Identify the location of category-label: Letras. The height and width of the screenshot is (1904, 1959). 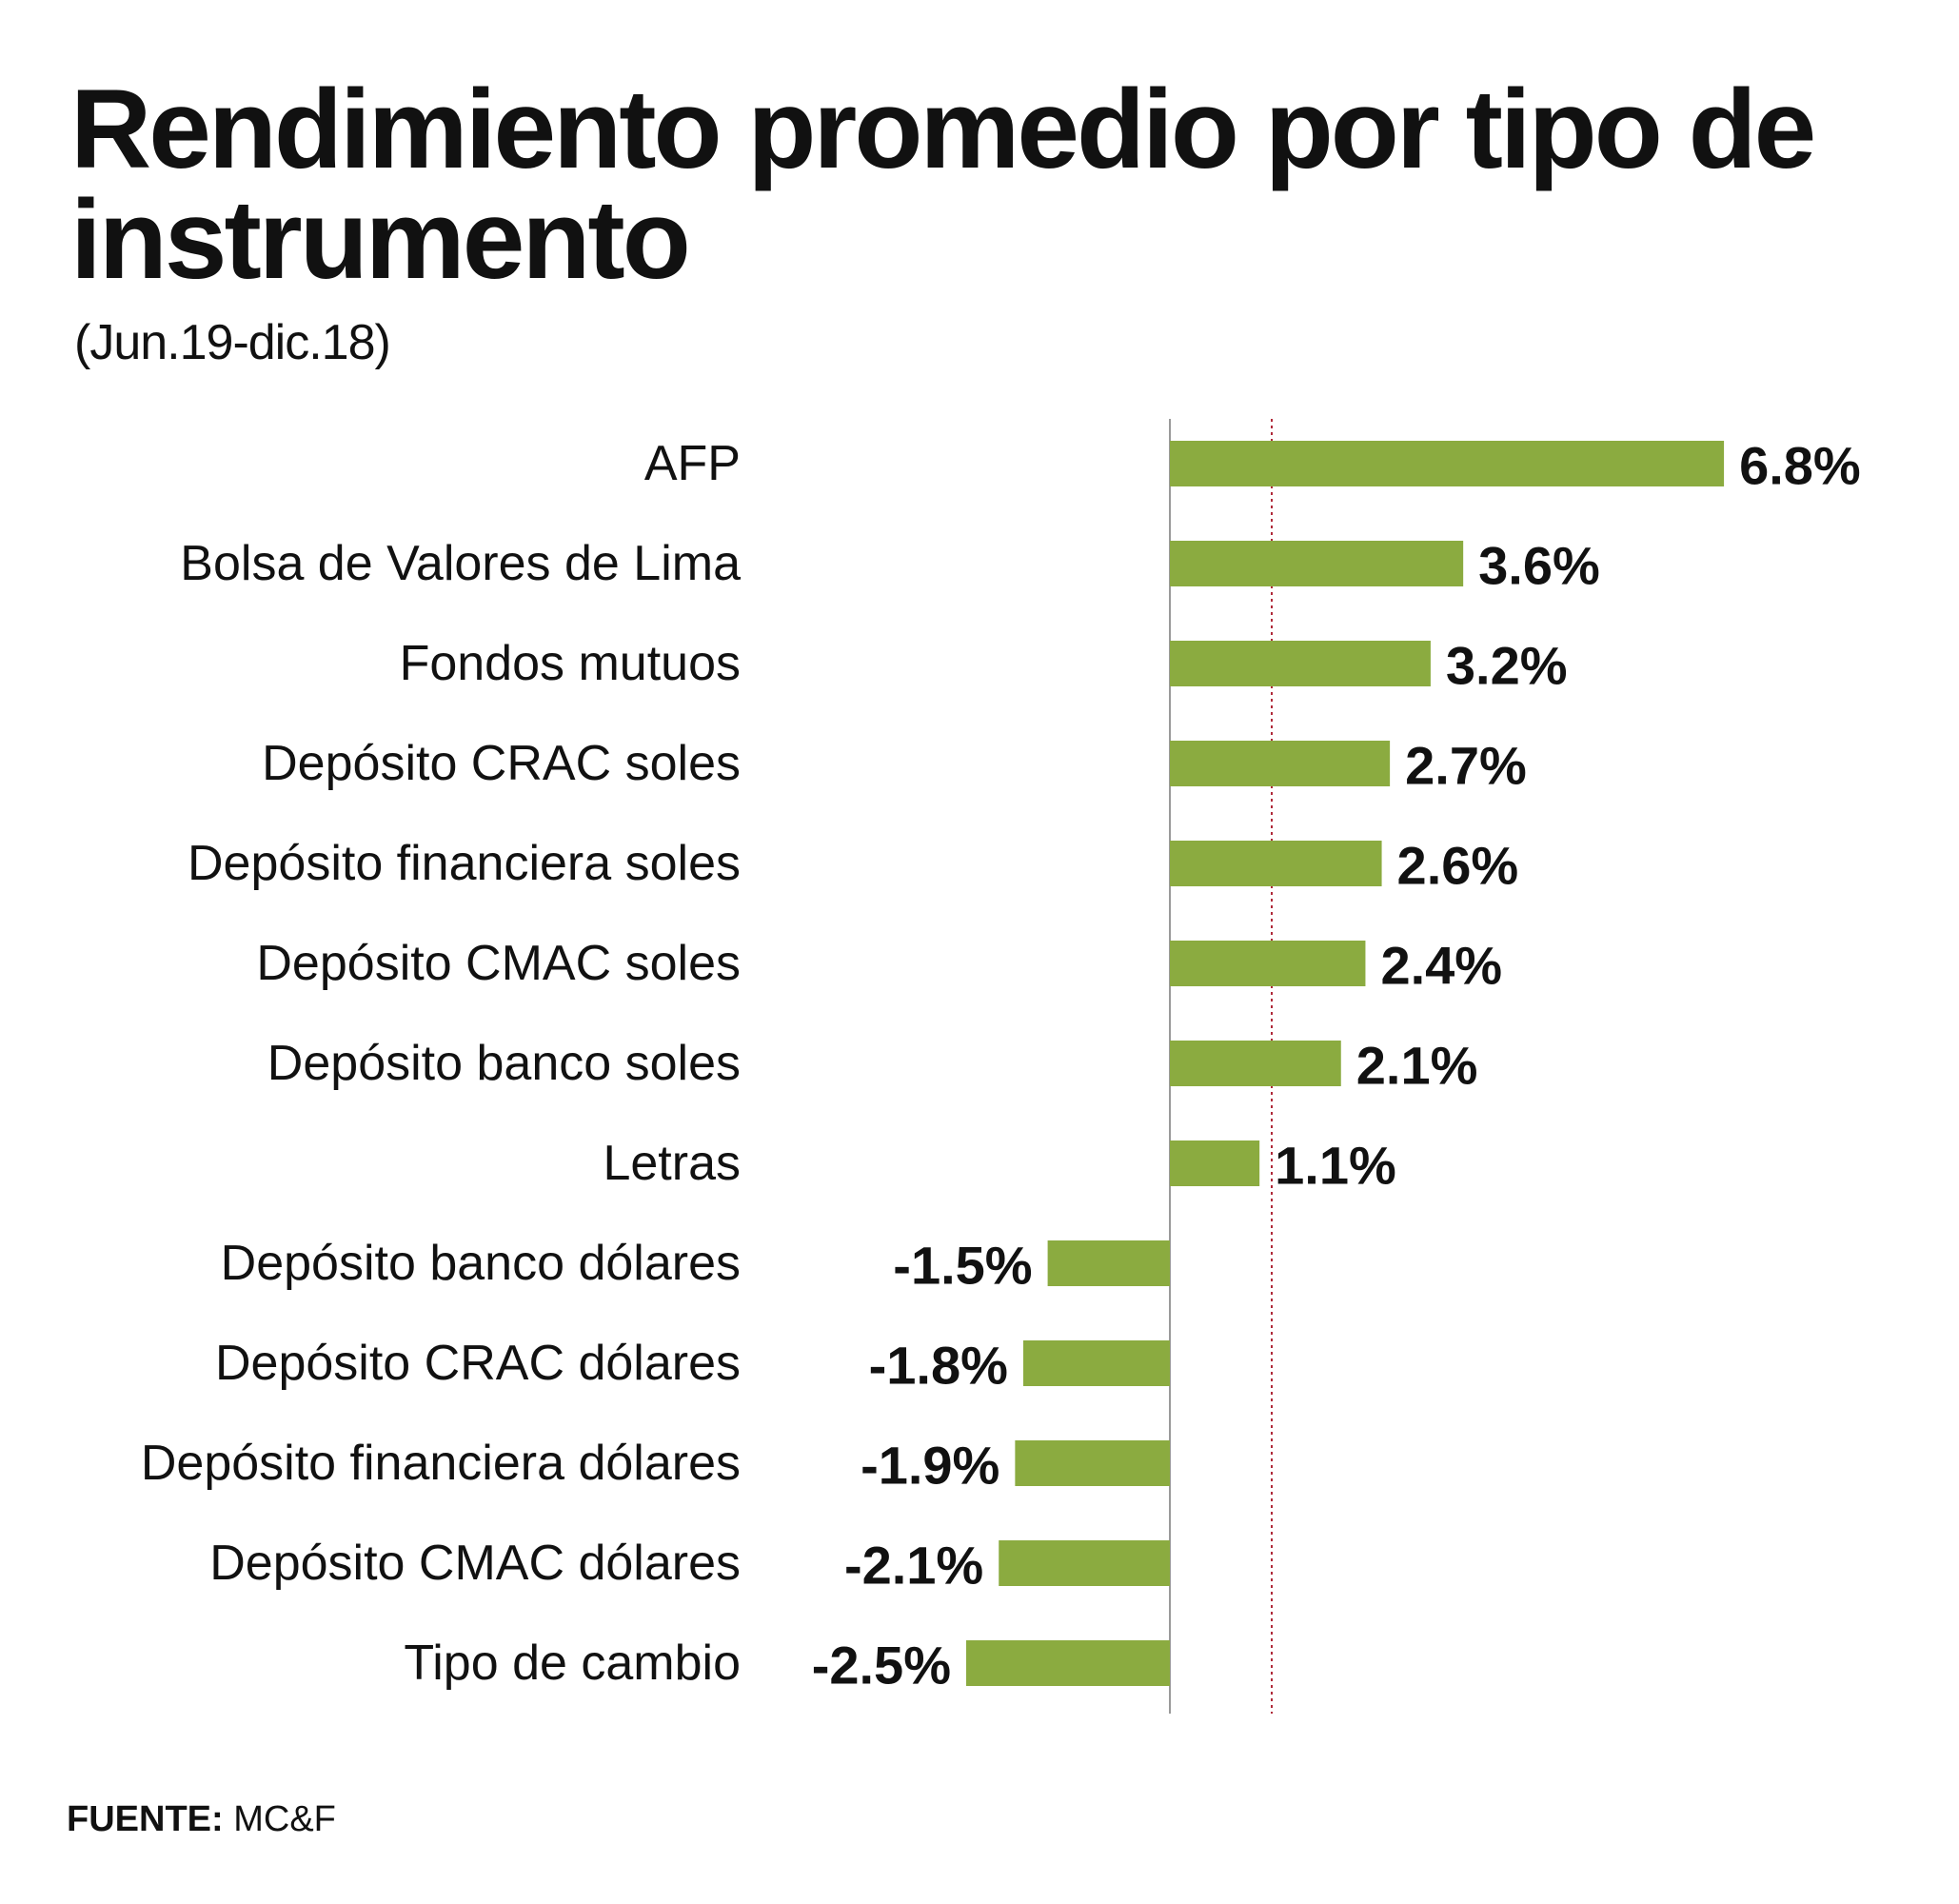
(672, 1163).